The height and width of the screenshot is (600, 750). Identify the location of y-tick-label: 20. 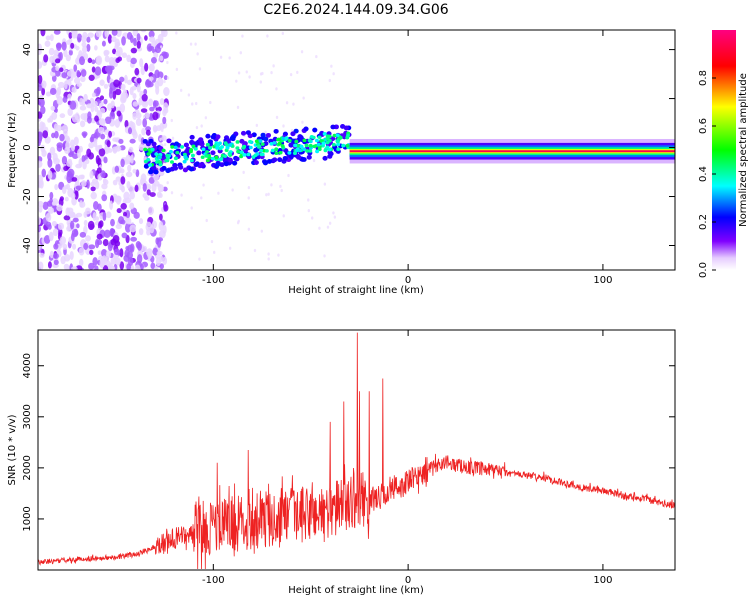
(27, 98).